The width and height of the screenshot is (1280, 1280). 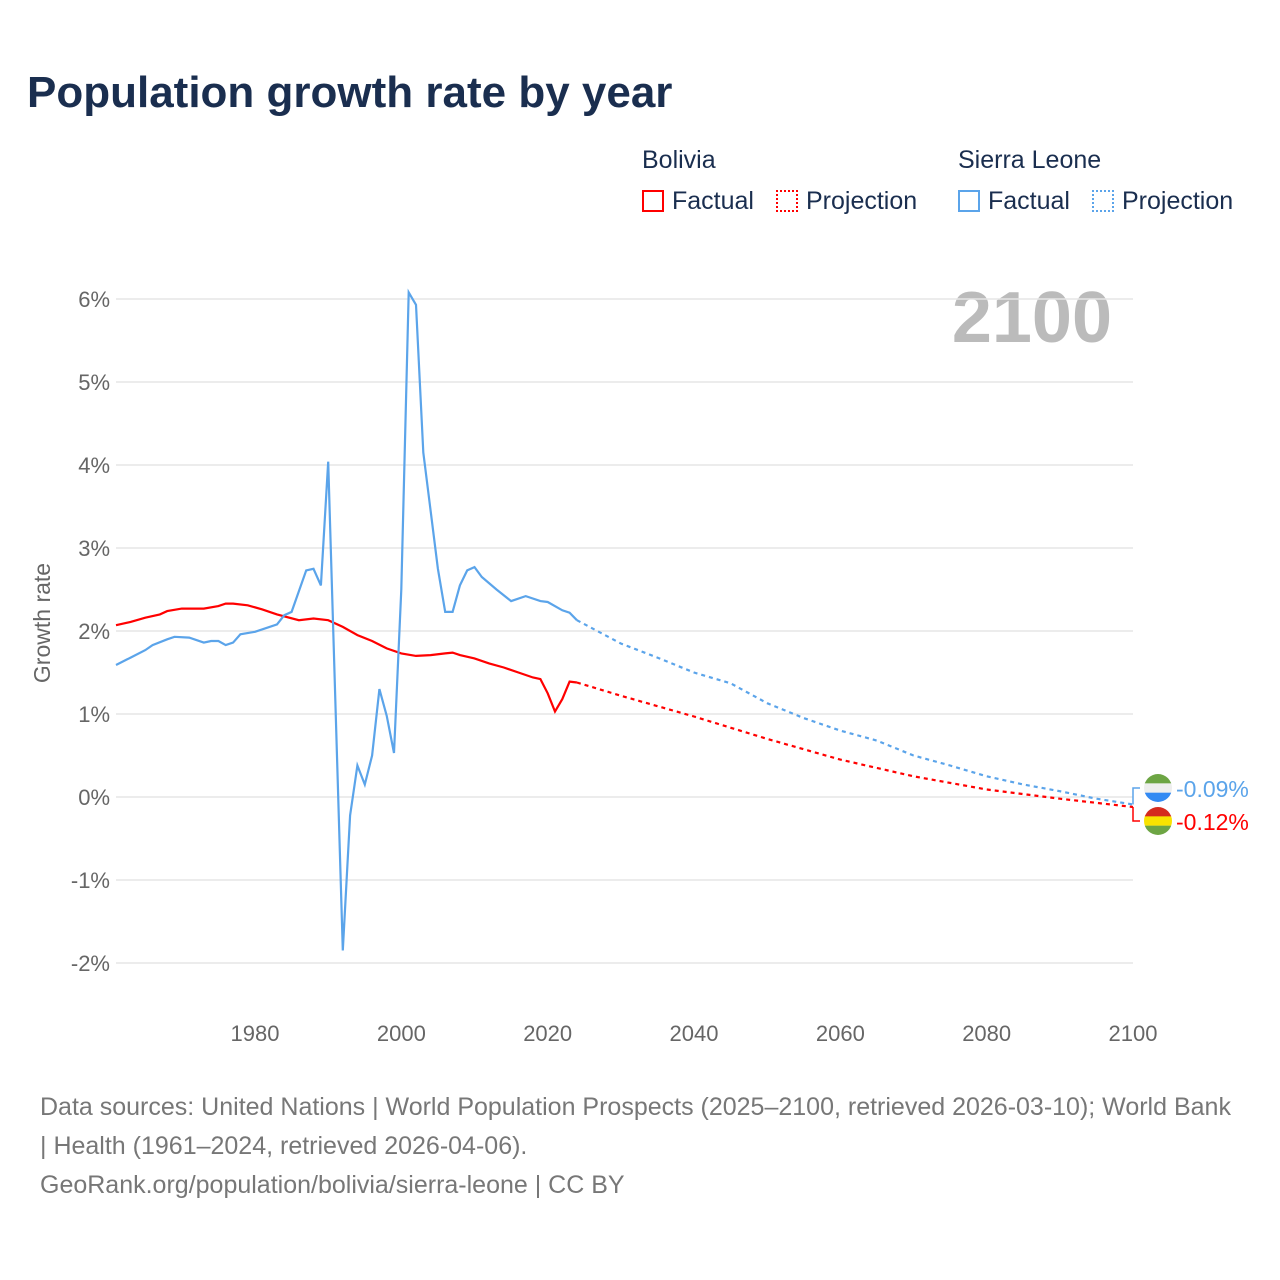 I want to click on y-tick-label: 3%, so click(x=94, y=548).